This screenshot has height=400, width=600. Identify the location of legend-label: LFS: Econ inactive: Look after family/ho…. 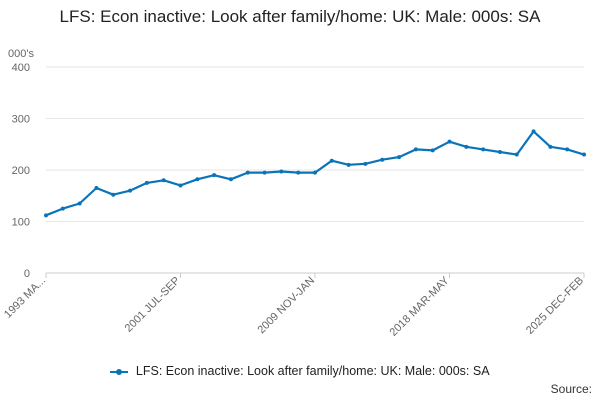
(312, 371).